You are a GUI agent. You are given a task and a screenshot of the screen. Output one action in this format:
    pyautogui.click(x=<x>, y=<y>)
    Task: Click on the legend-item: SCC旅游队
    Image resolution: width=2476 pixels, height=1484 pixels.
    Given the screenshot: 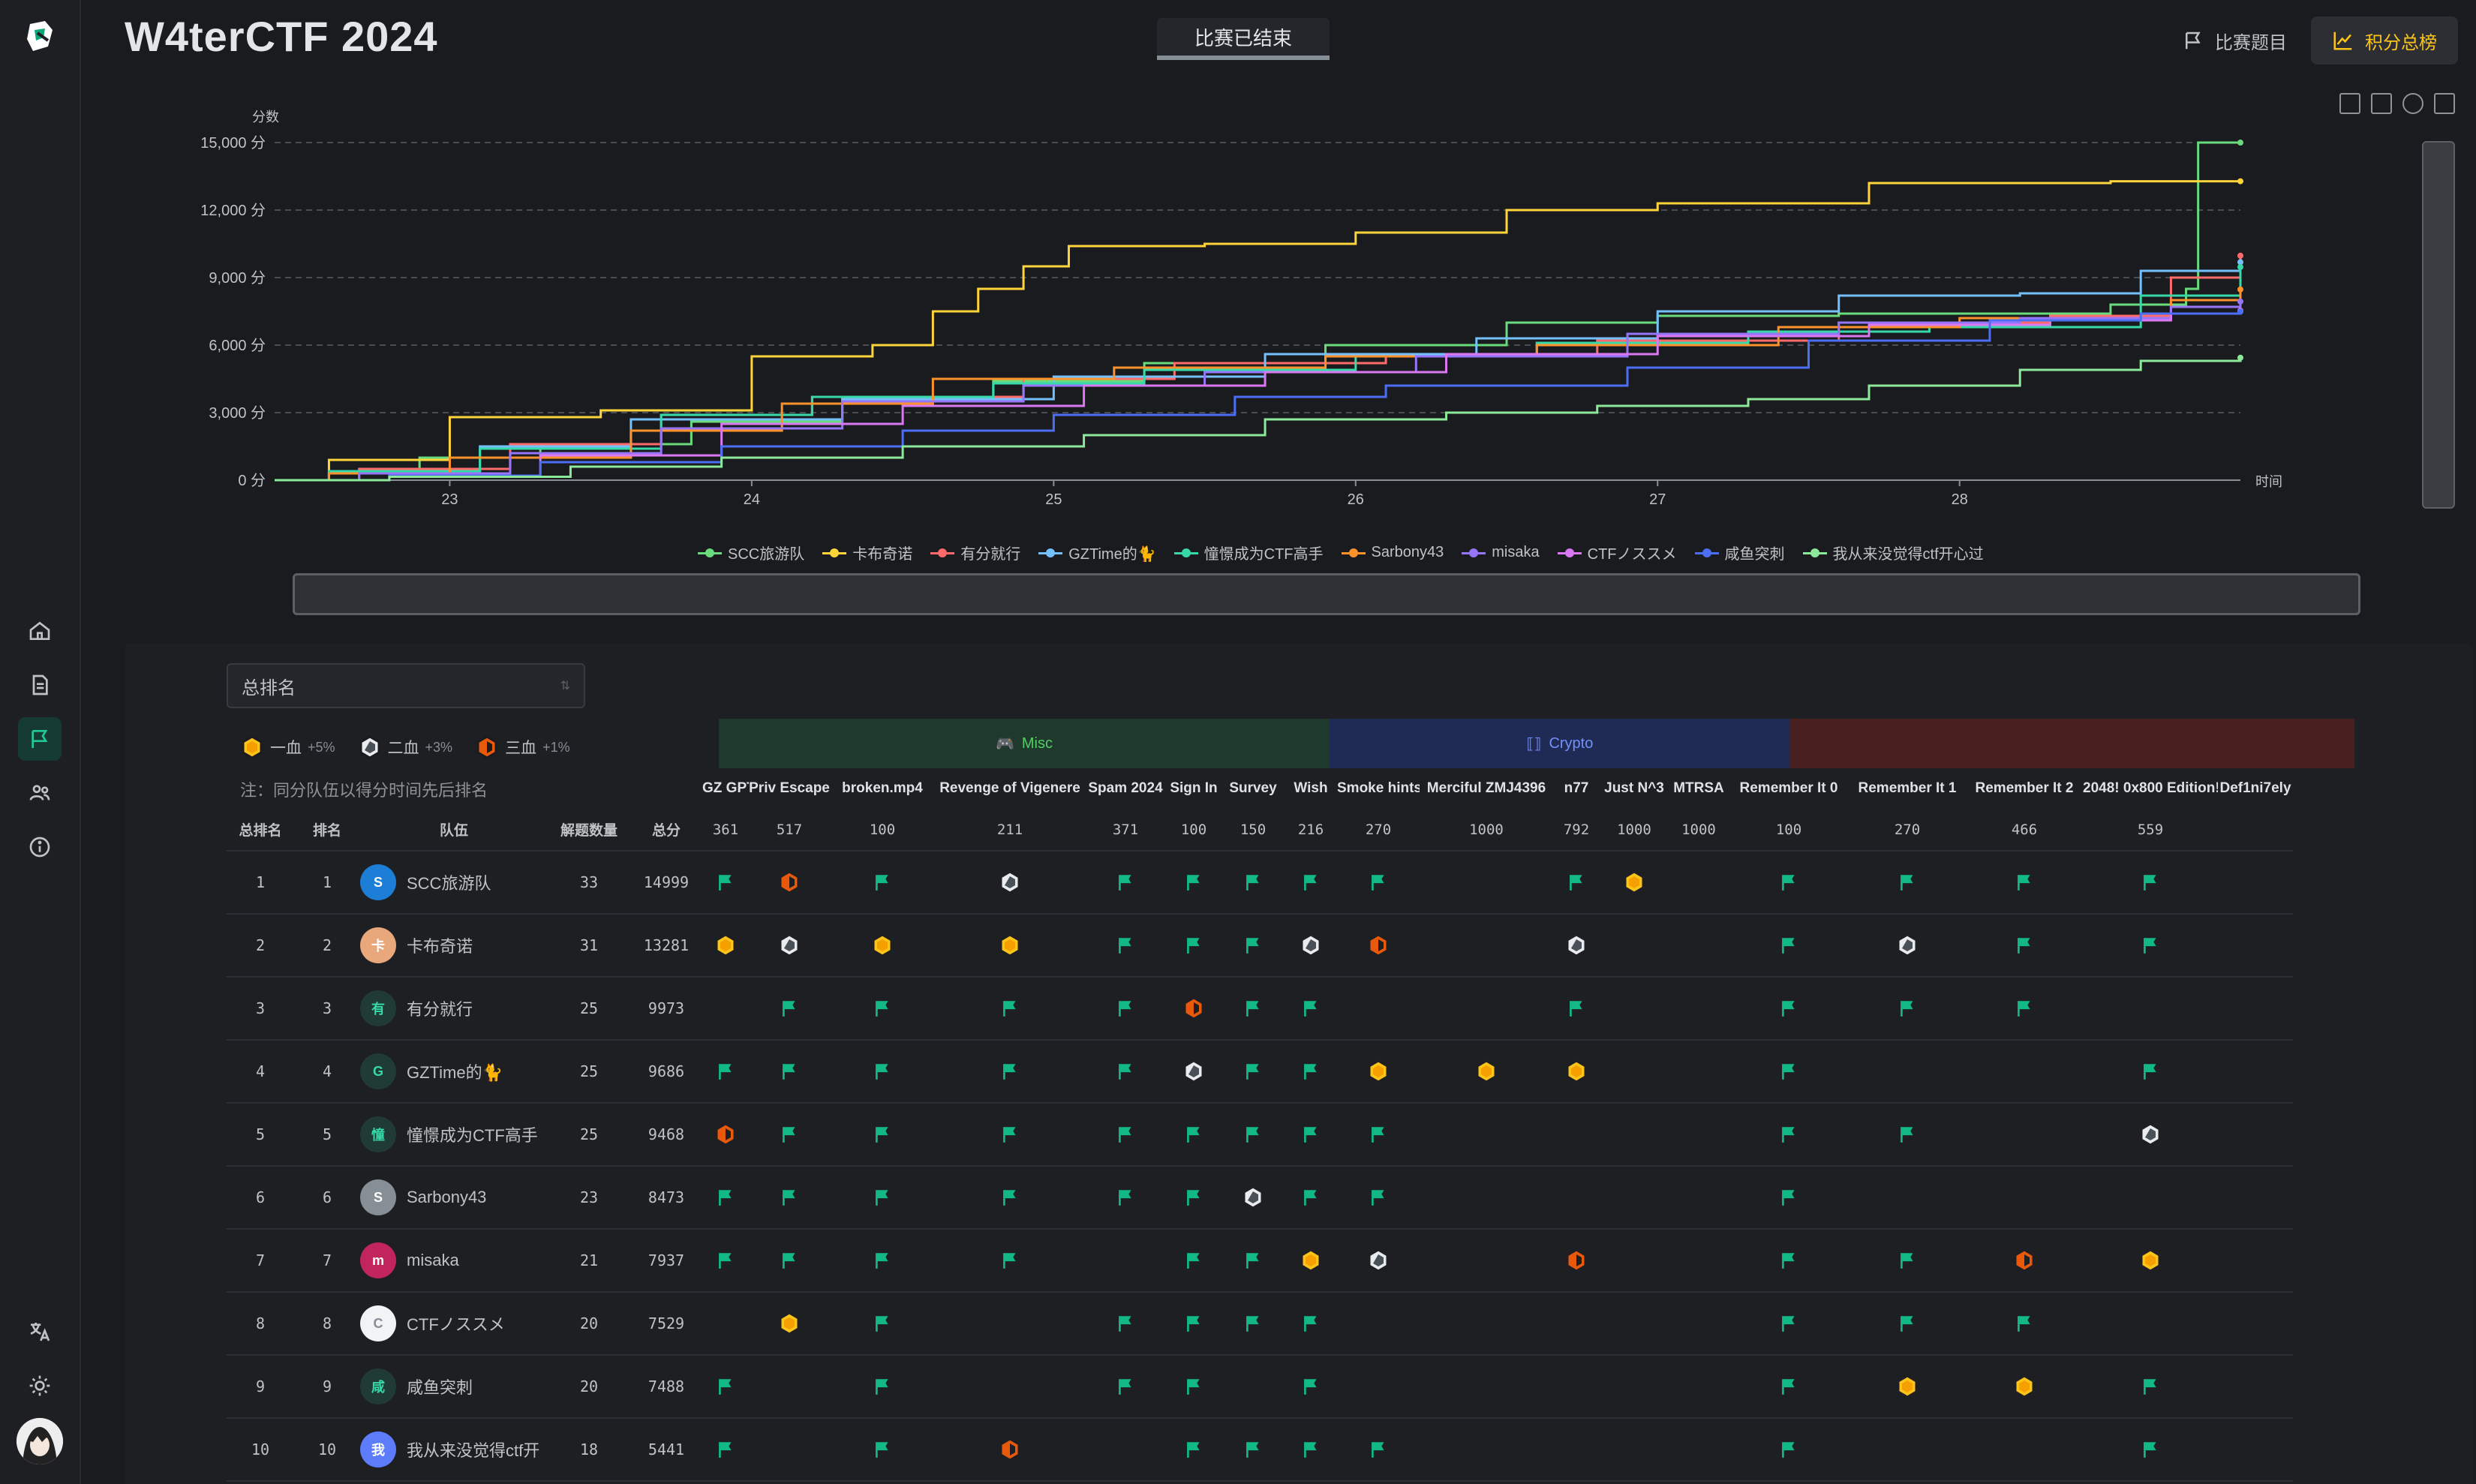 What is the action you would take?
    pyautogui.click(x=751, y=552)
    